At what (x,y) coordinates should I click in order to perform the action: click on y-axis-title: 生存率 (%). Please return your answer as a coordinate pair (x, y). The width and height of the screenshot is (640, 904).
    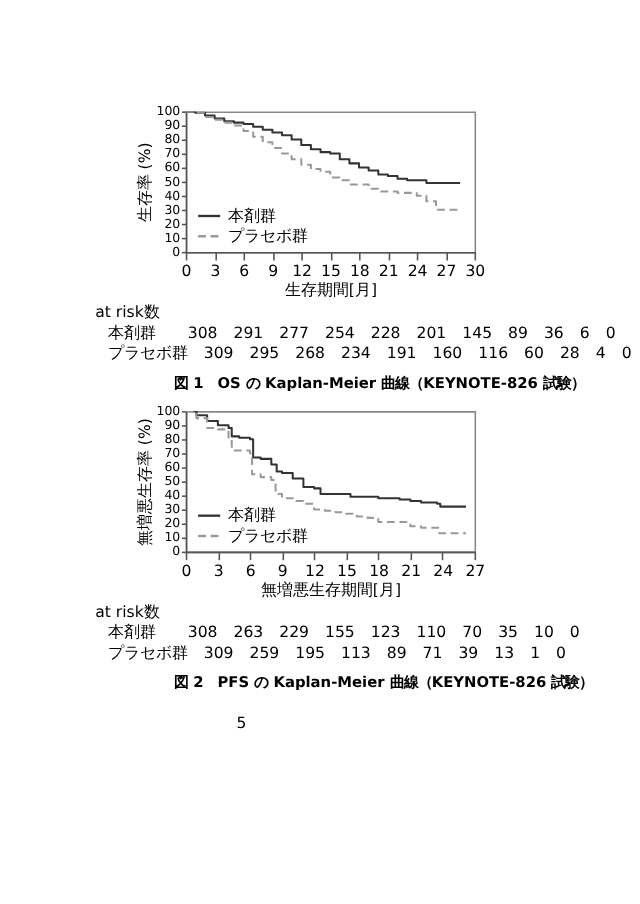
    Looking at the image, I should click on (145, 182).